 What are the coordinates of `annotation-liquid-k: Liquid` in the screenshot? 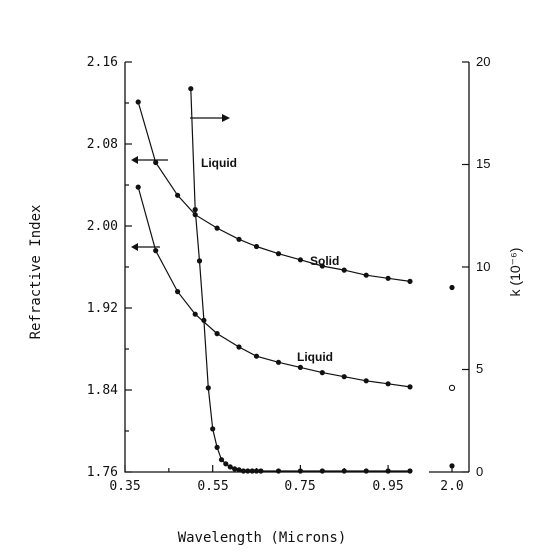 It's located at (219, 163).